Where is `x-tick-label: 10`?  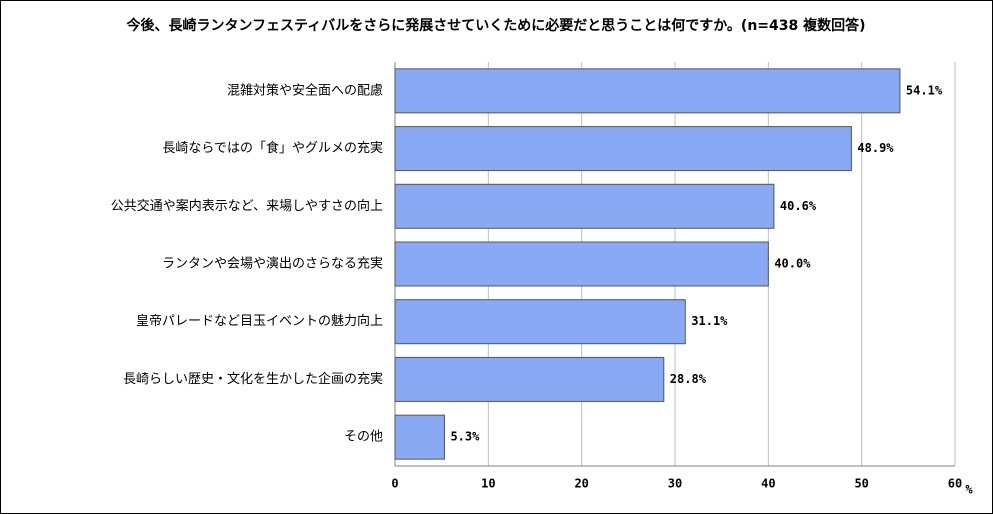
x-tick-label: 10 is located at coordinates (488, 484).